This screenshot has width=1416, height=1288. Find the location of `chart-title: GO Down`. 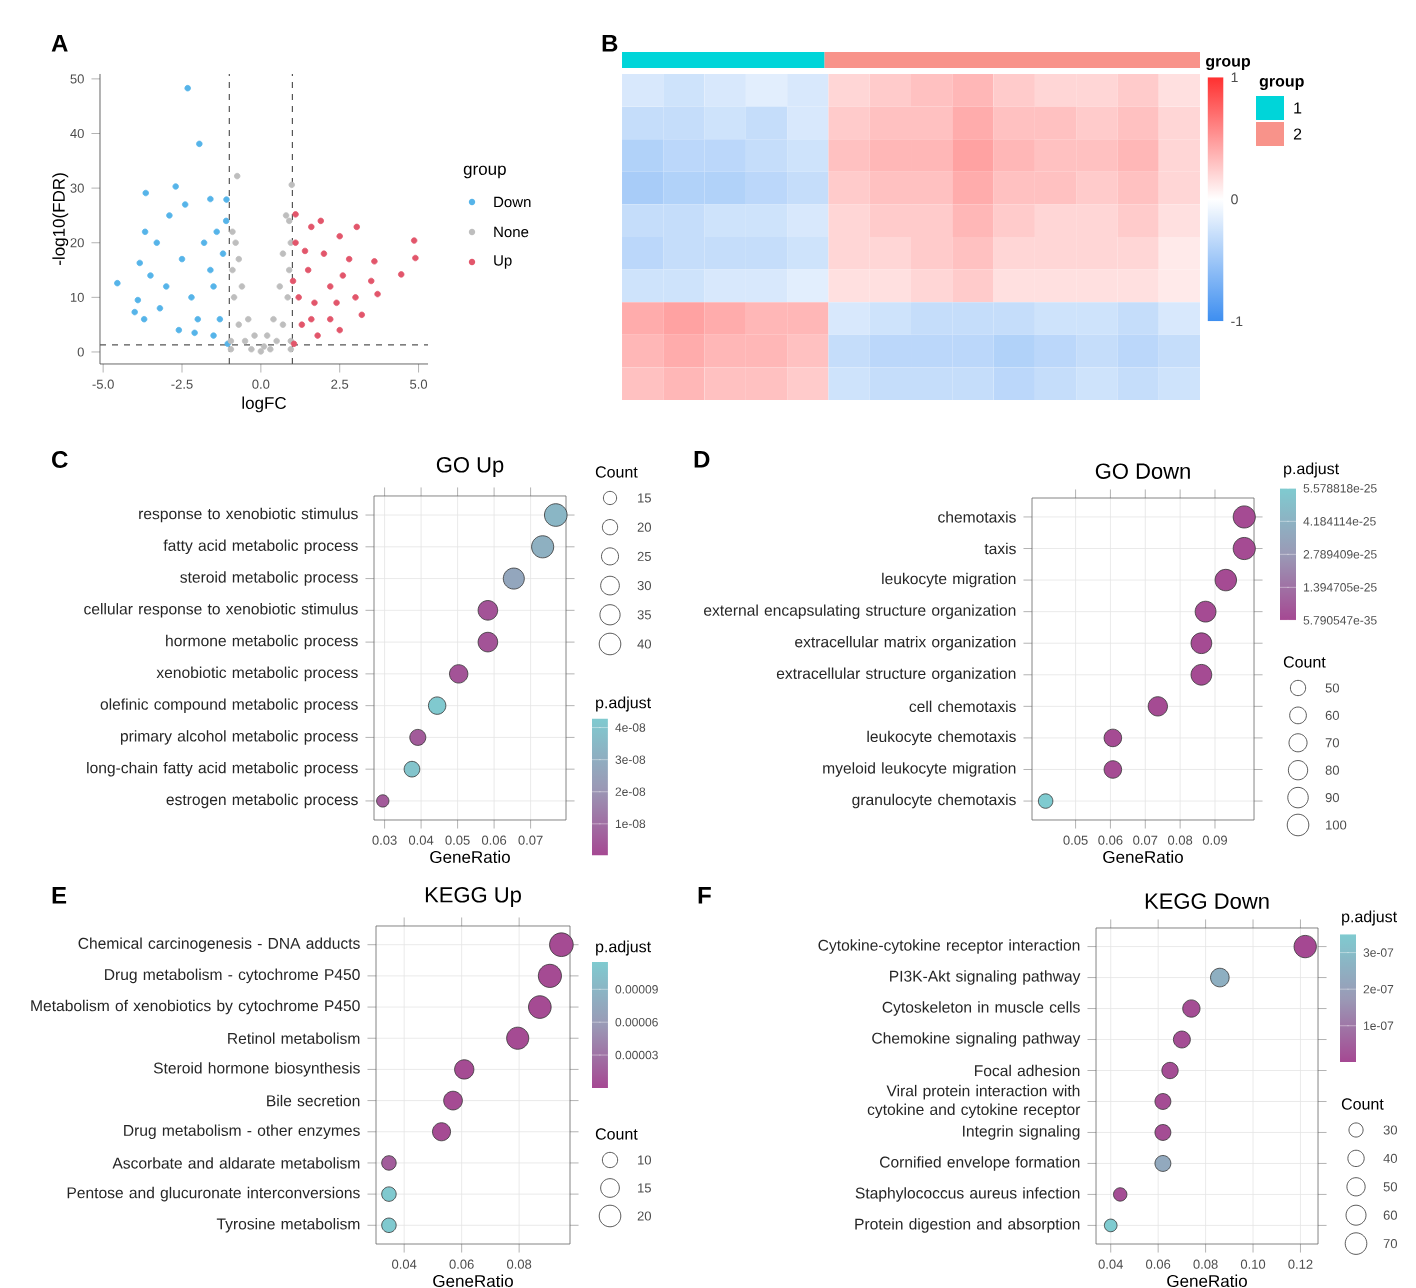

chart-title: GO Down is located at coordinates (1142, 471).